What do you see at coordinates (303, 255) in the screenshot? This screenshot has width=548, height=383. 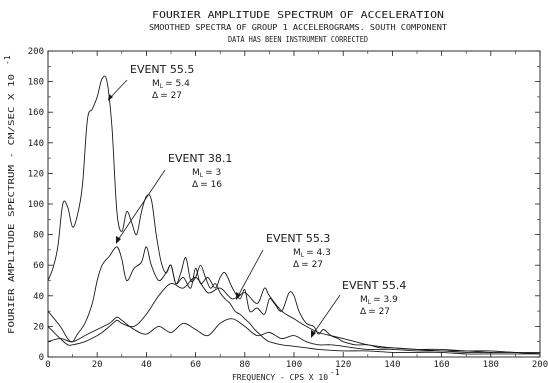 I see `annotation-event-55-3-ml-sub: L` at bounding box center [303, 255].